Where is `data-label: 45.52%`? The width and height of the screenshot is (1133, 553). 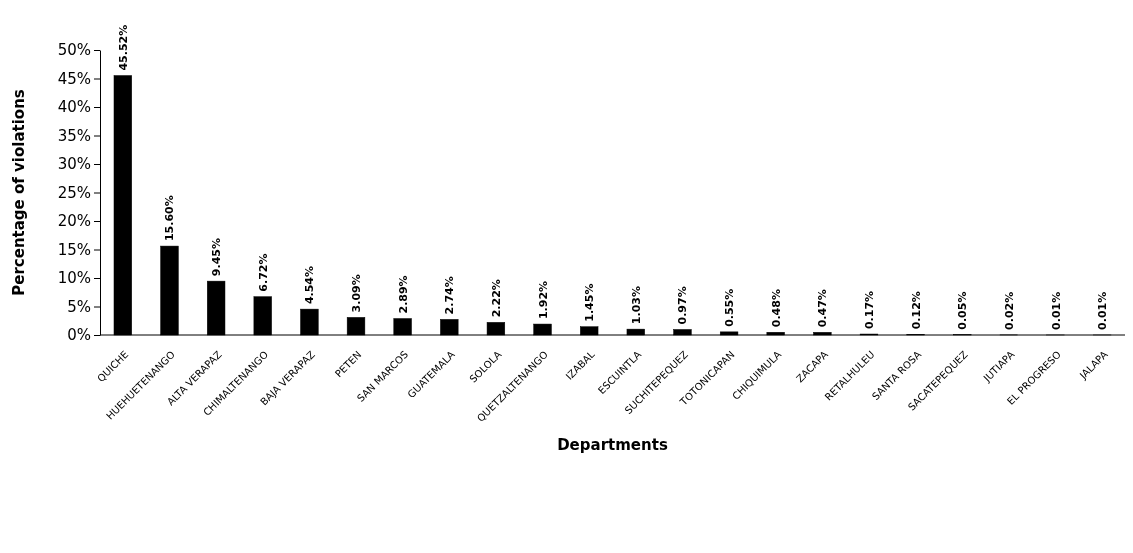 data-label: 45.52% is located at coordinates (123, 47).